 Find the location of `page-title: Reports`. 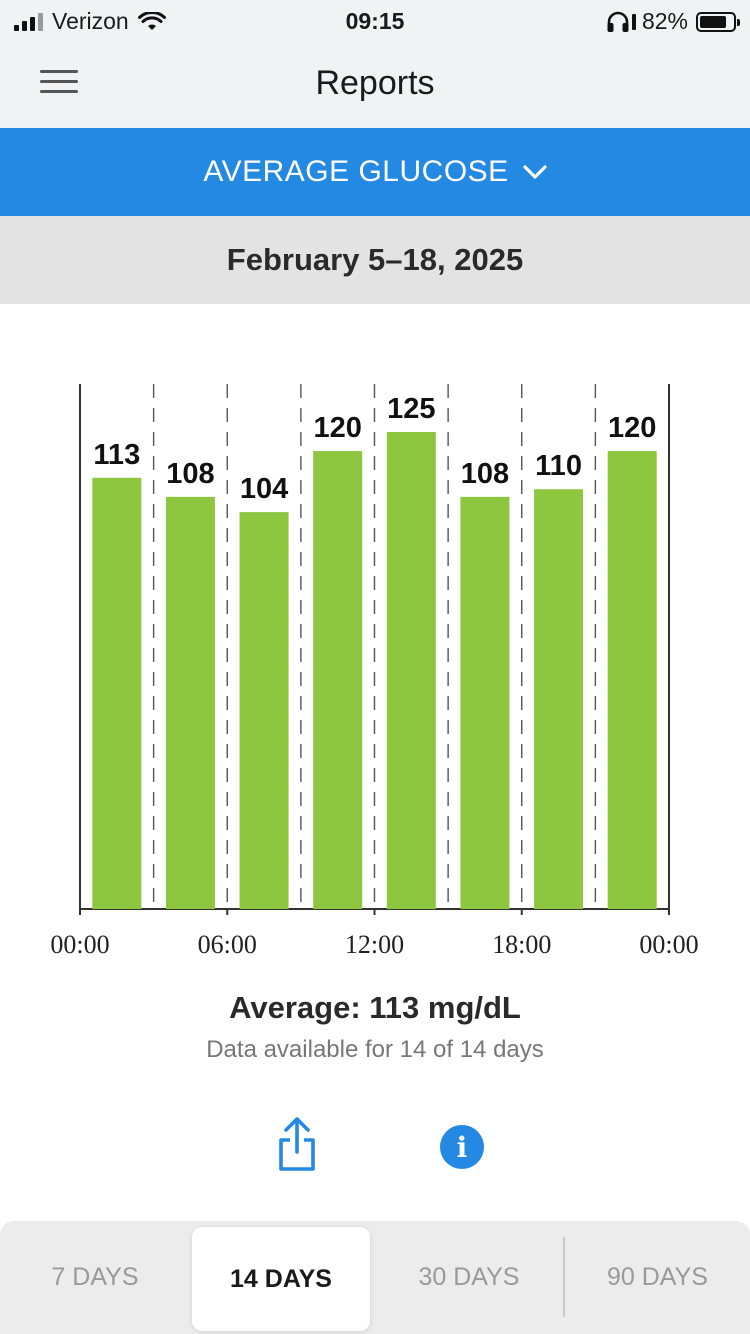

page-title: Reports is located at coordinates (375, 83).